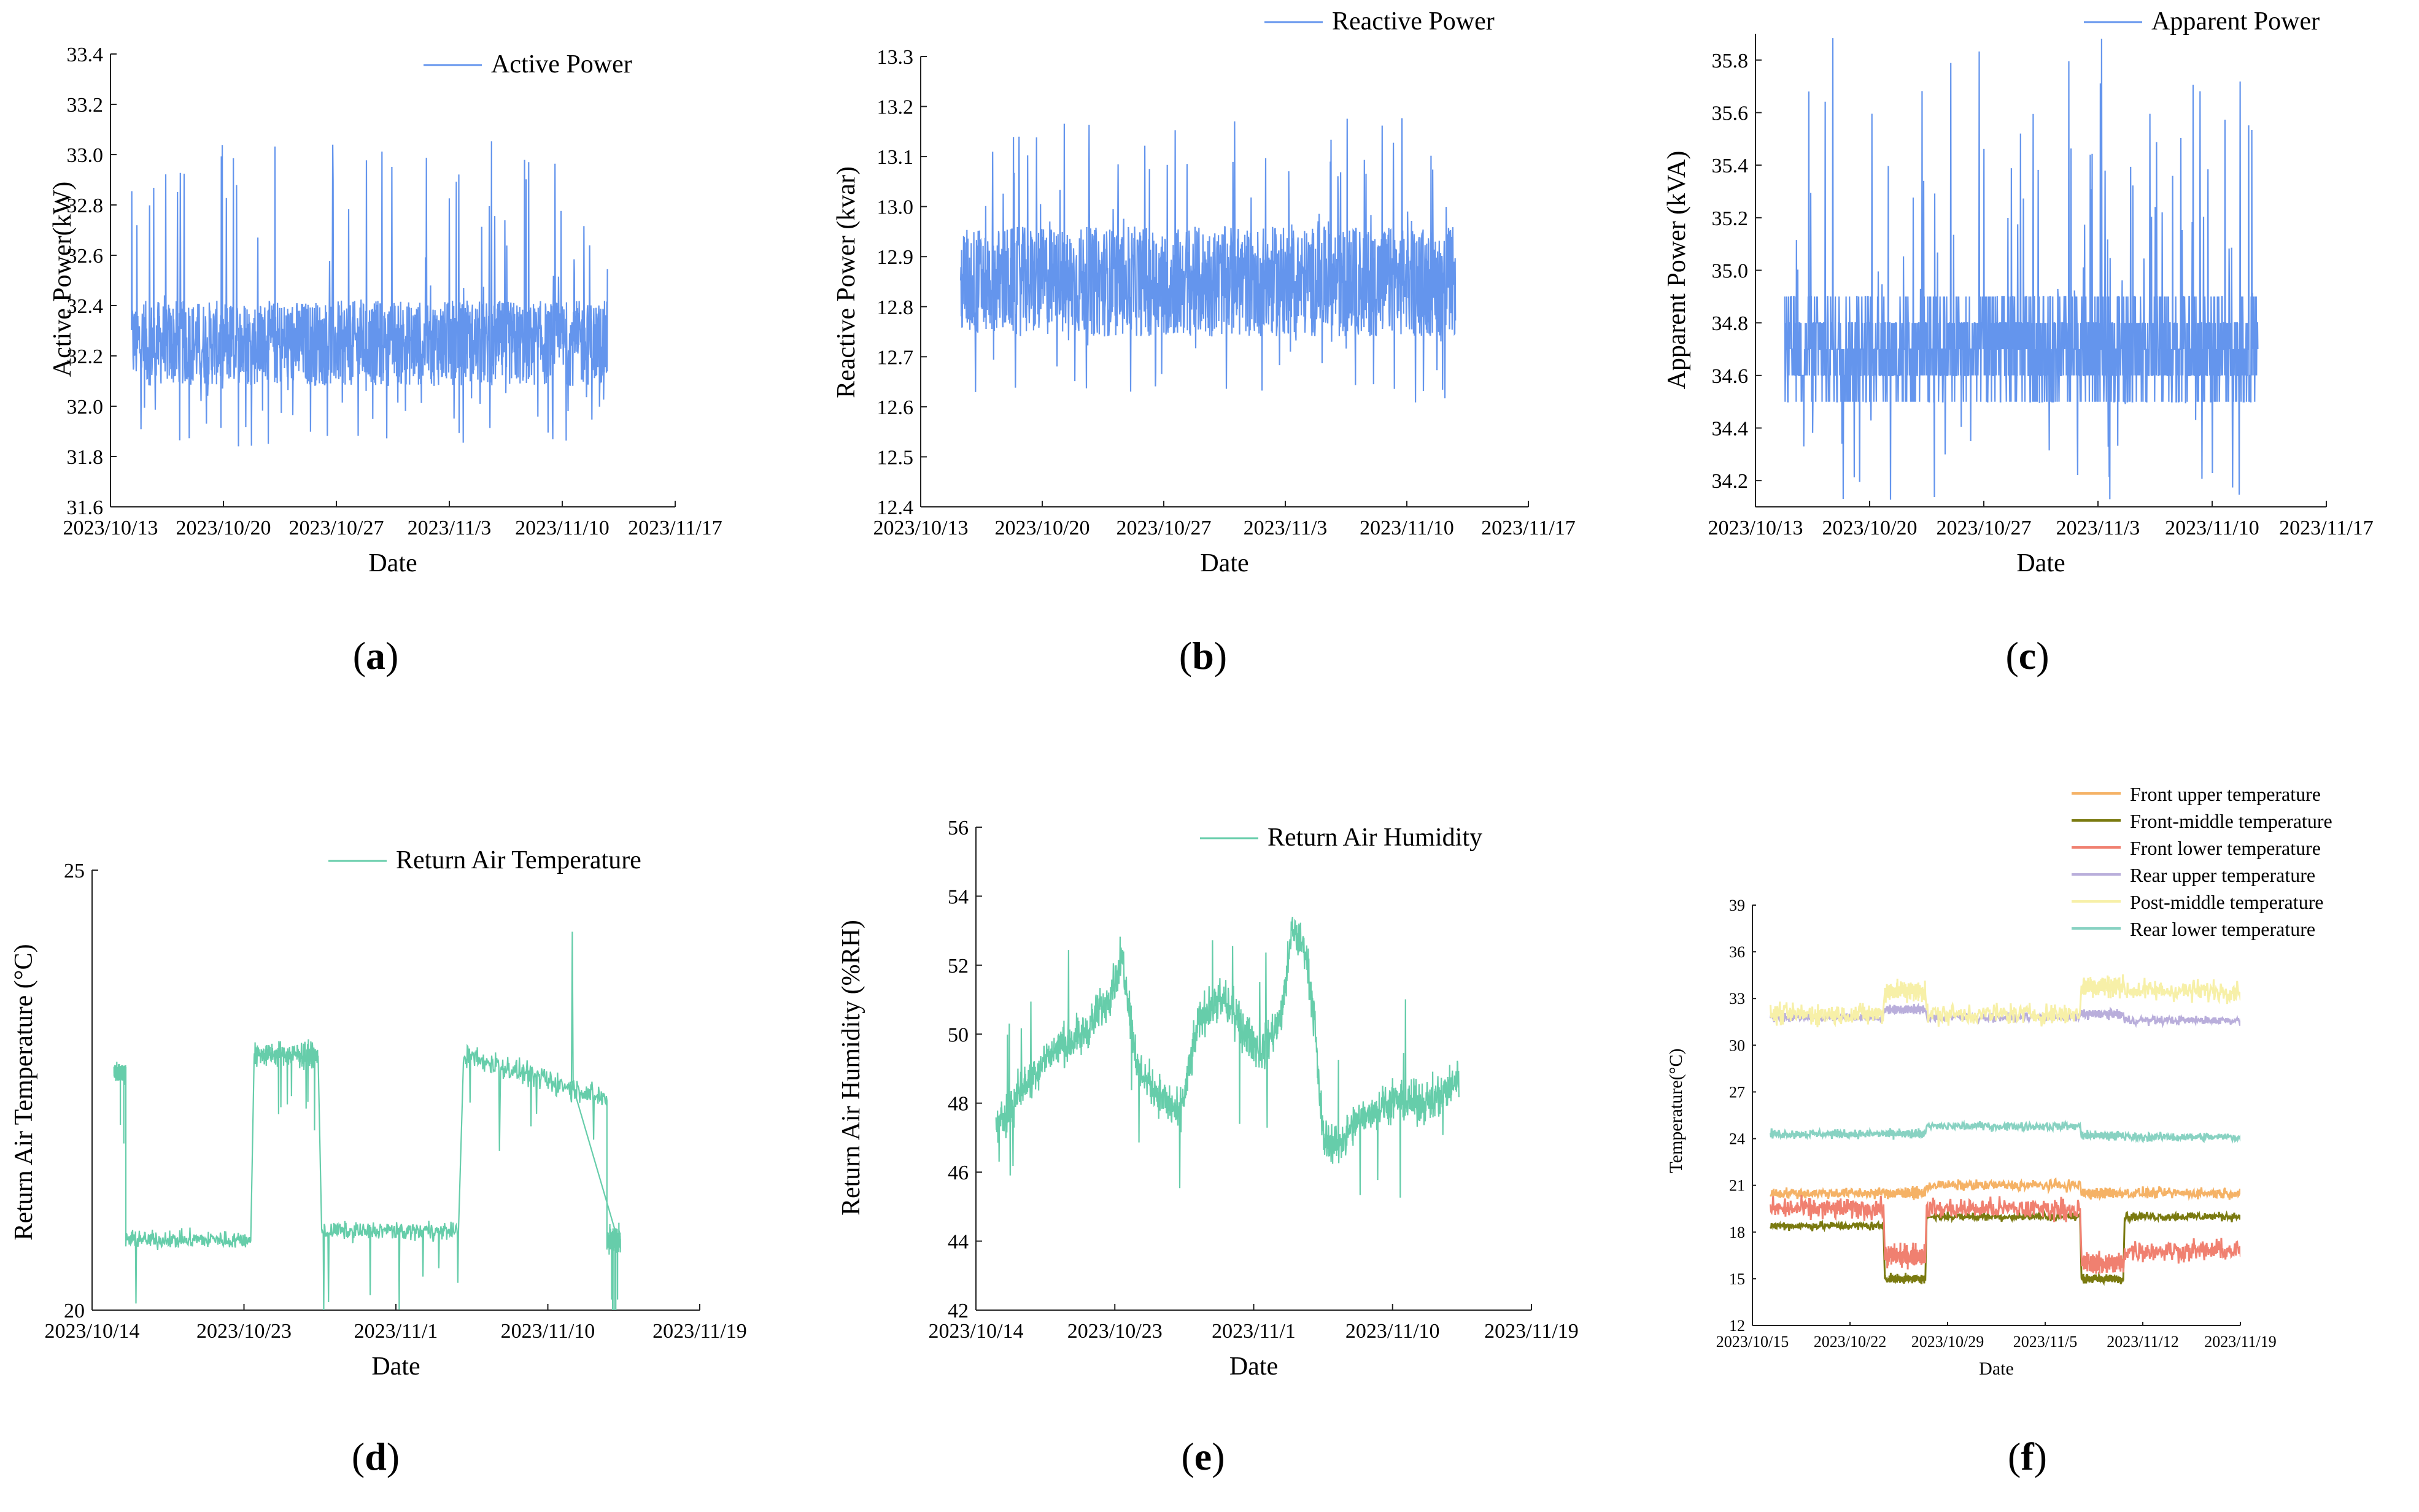  Describe the element at coordinates (2142, 1342) in the screenshot. I see `x-tick-label: 2023/11/12` at that location.